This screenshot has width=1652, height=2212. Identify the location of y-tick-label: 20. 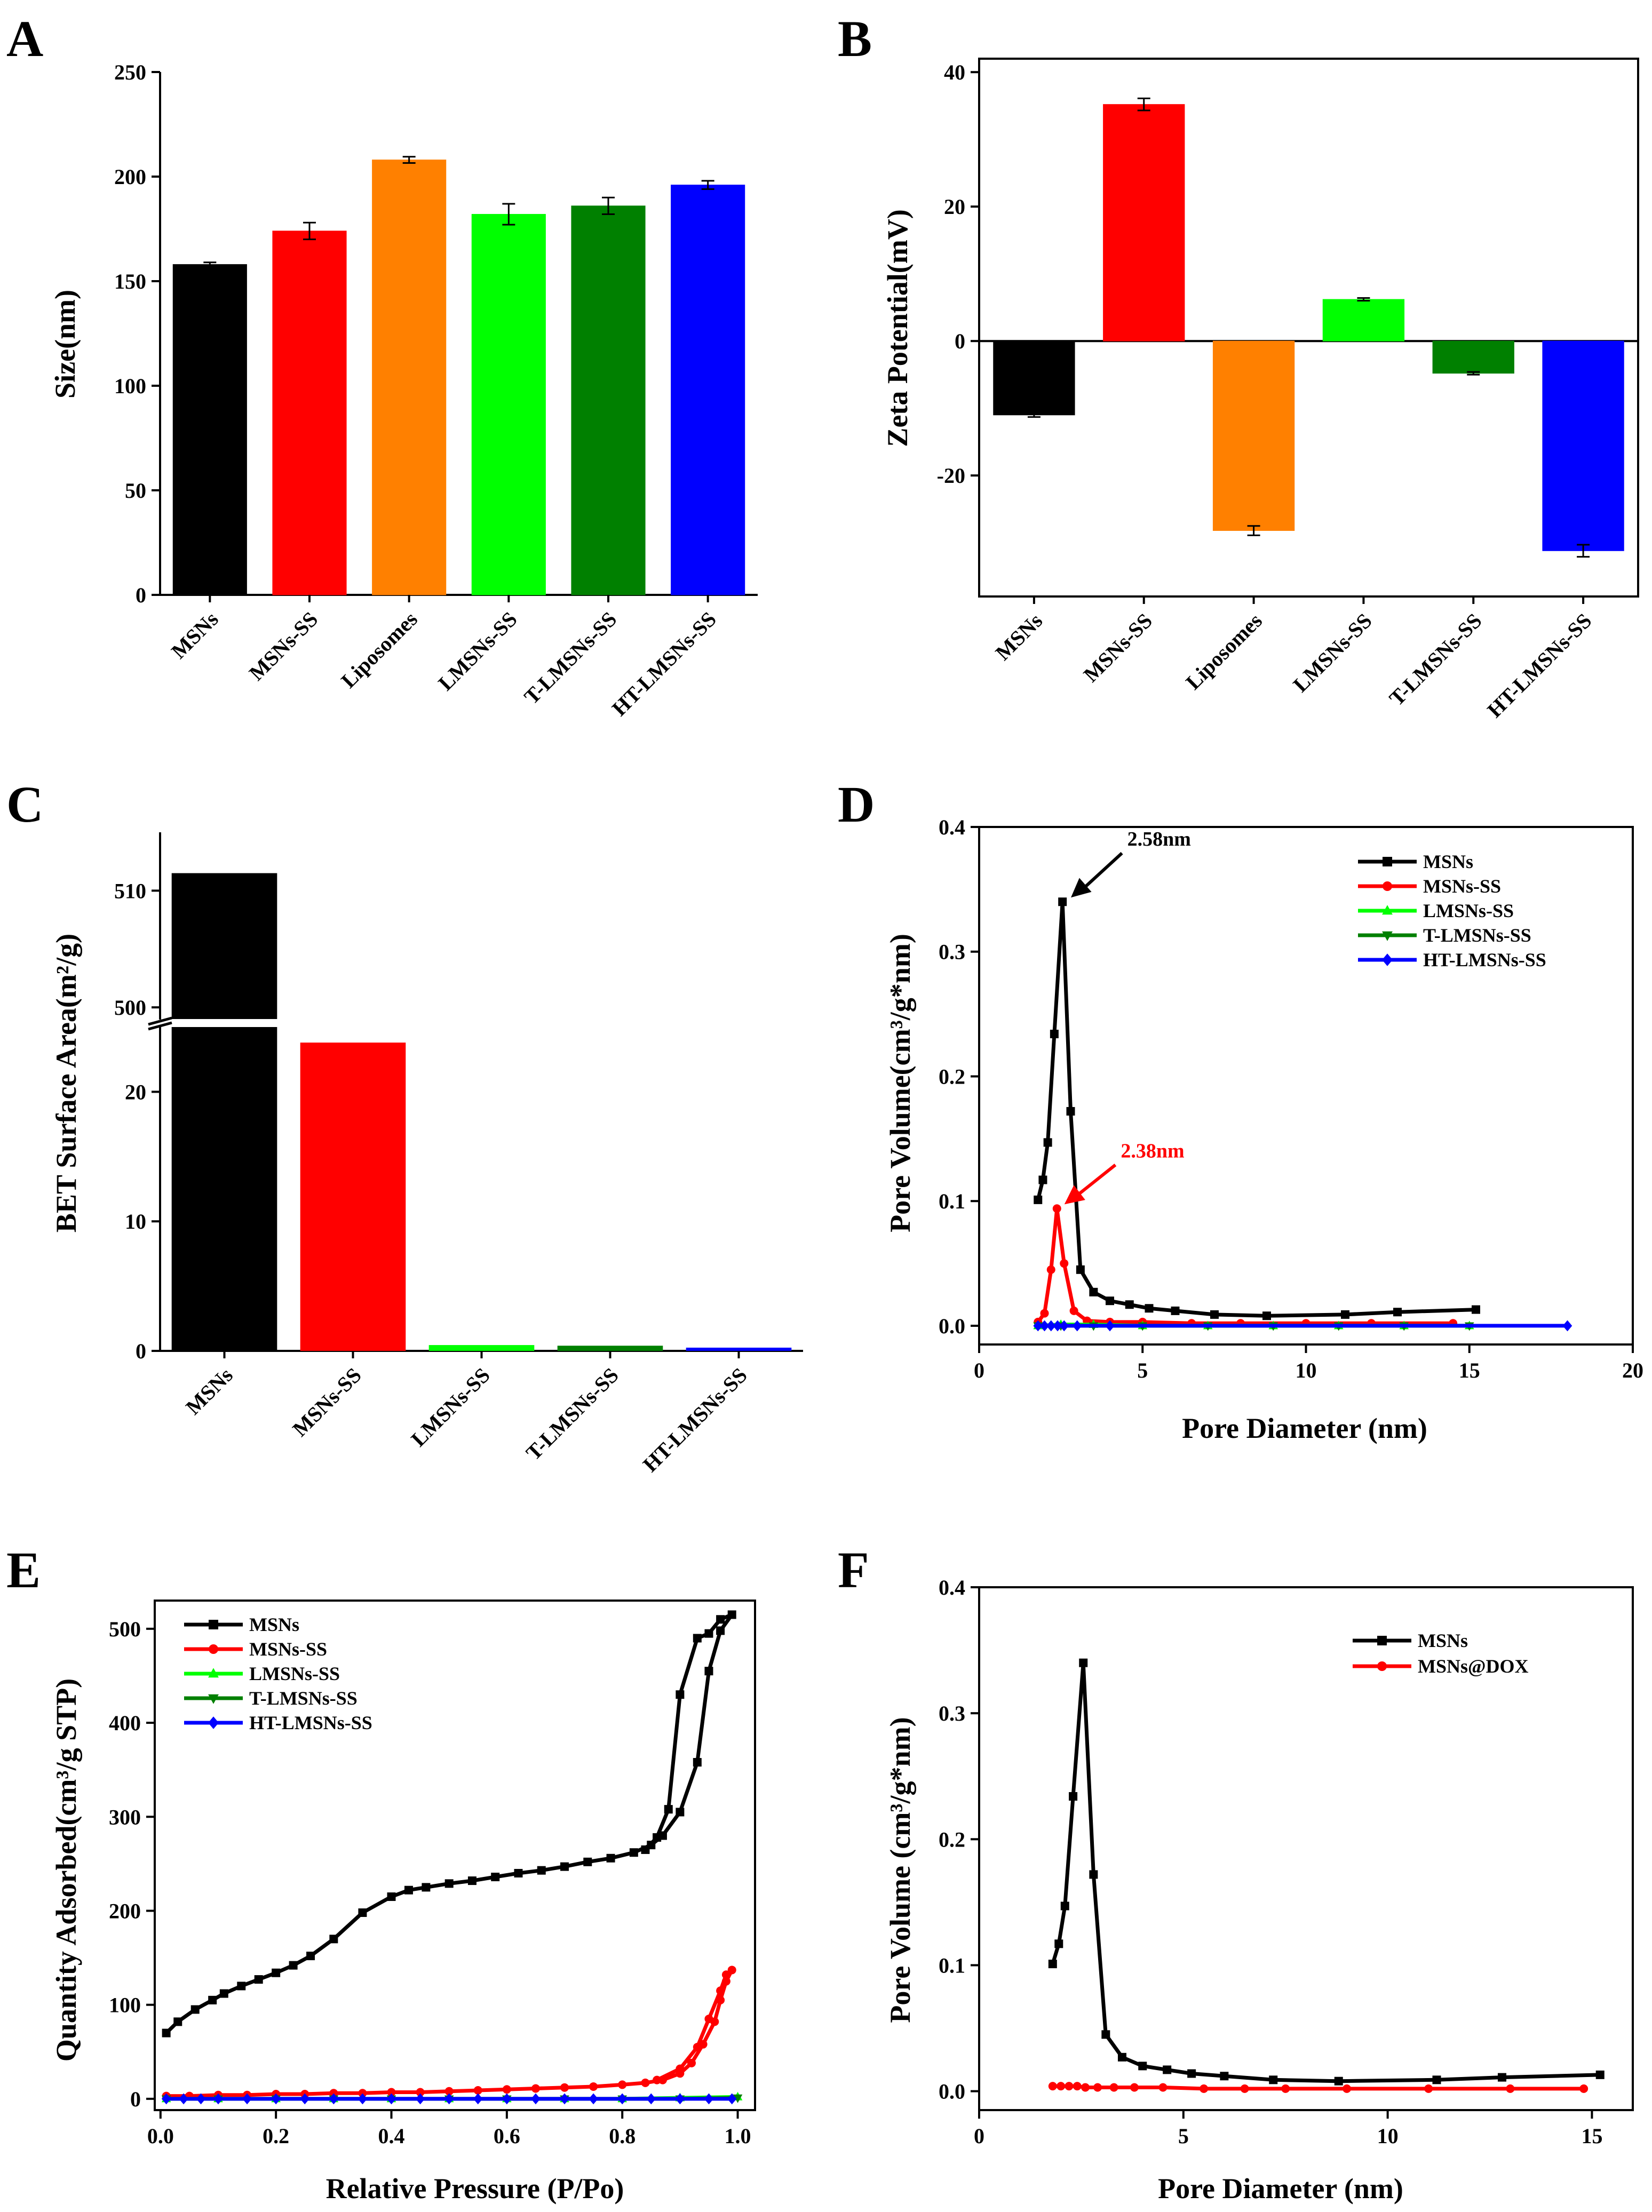
(954, 207).